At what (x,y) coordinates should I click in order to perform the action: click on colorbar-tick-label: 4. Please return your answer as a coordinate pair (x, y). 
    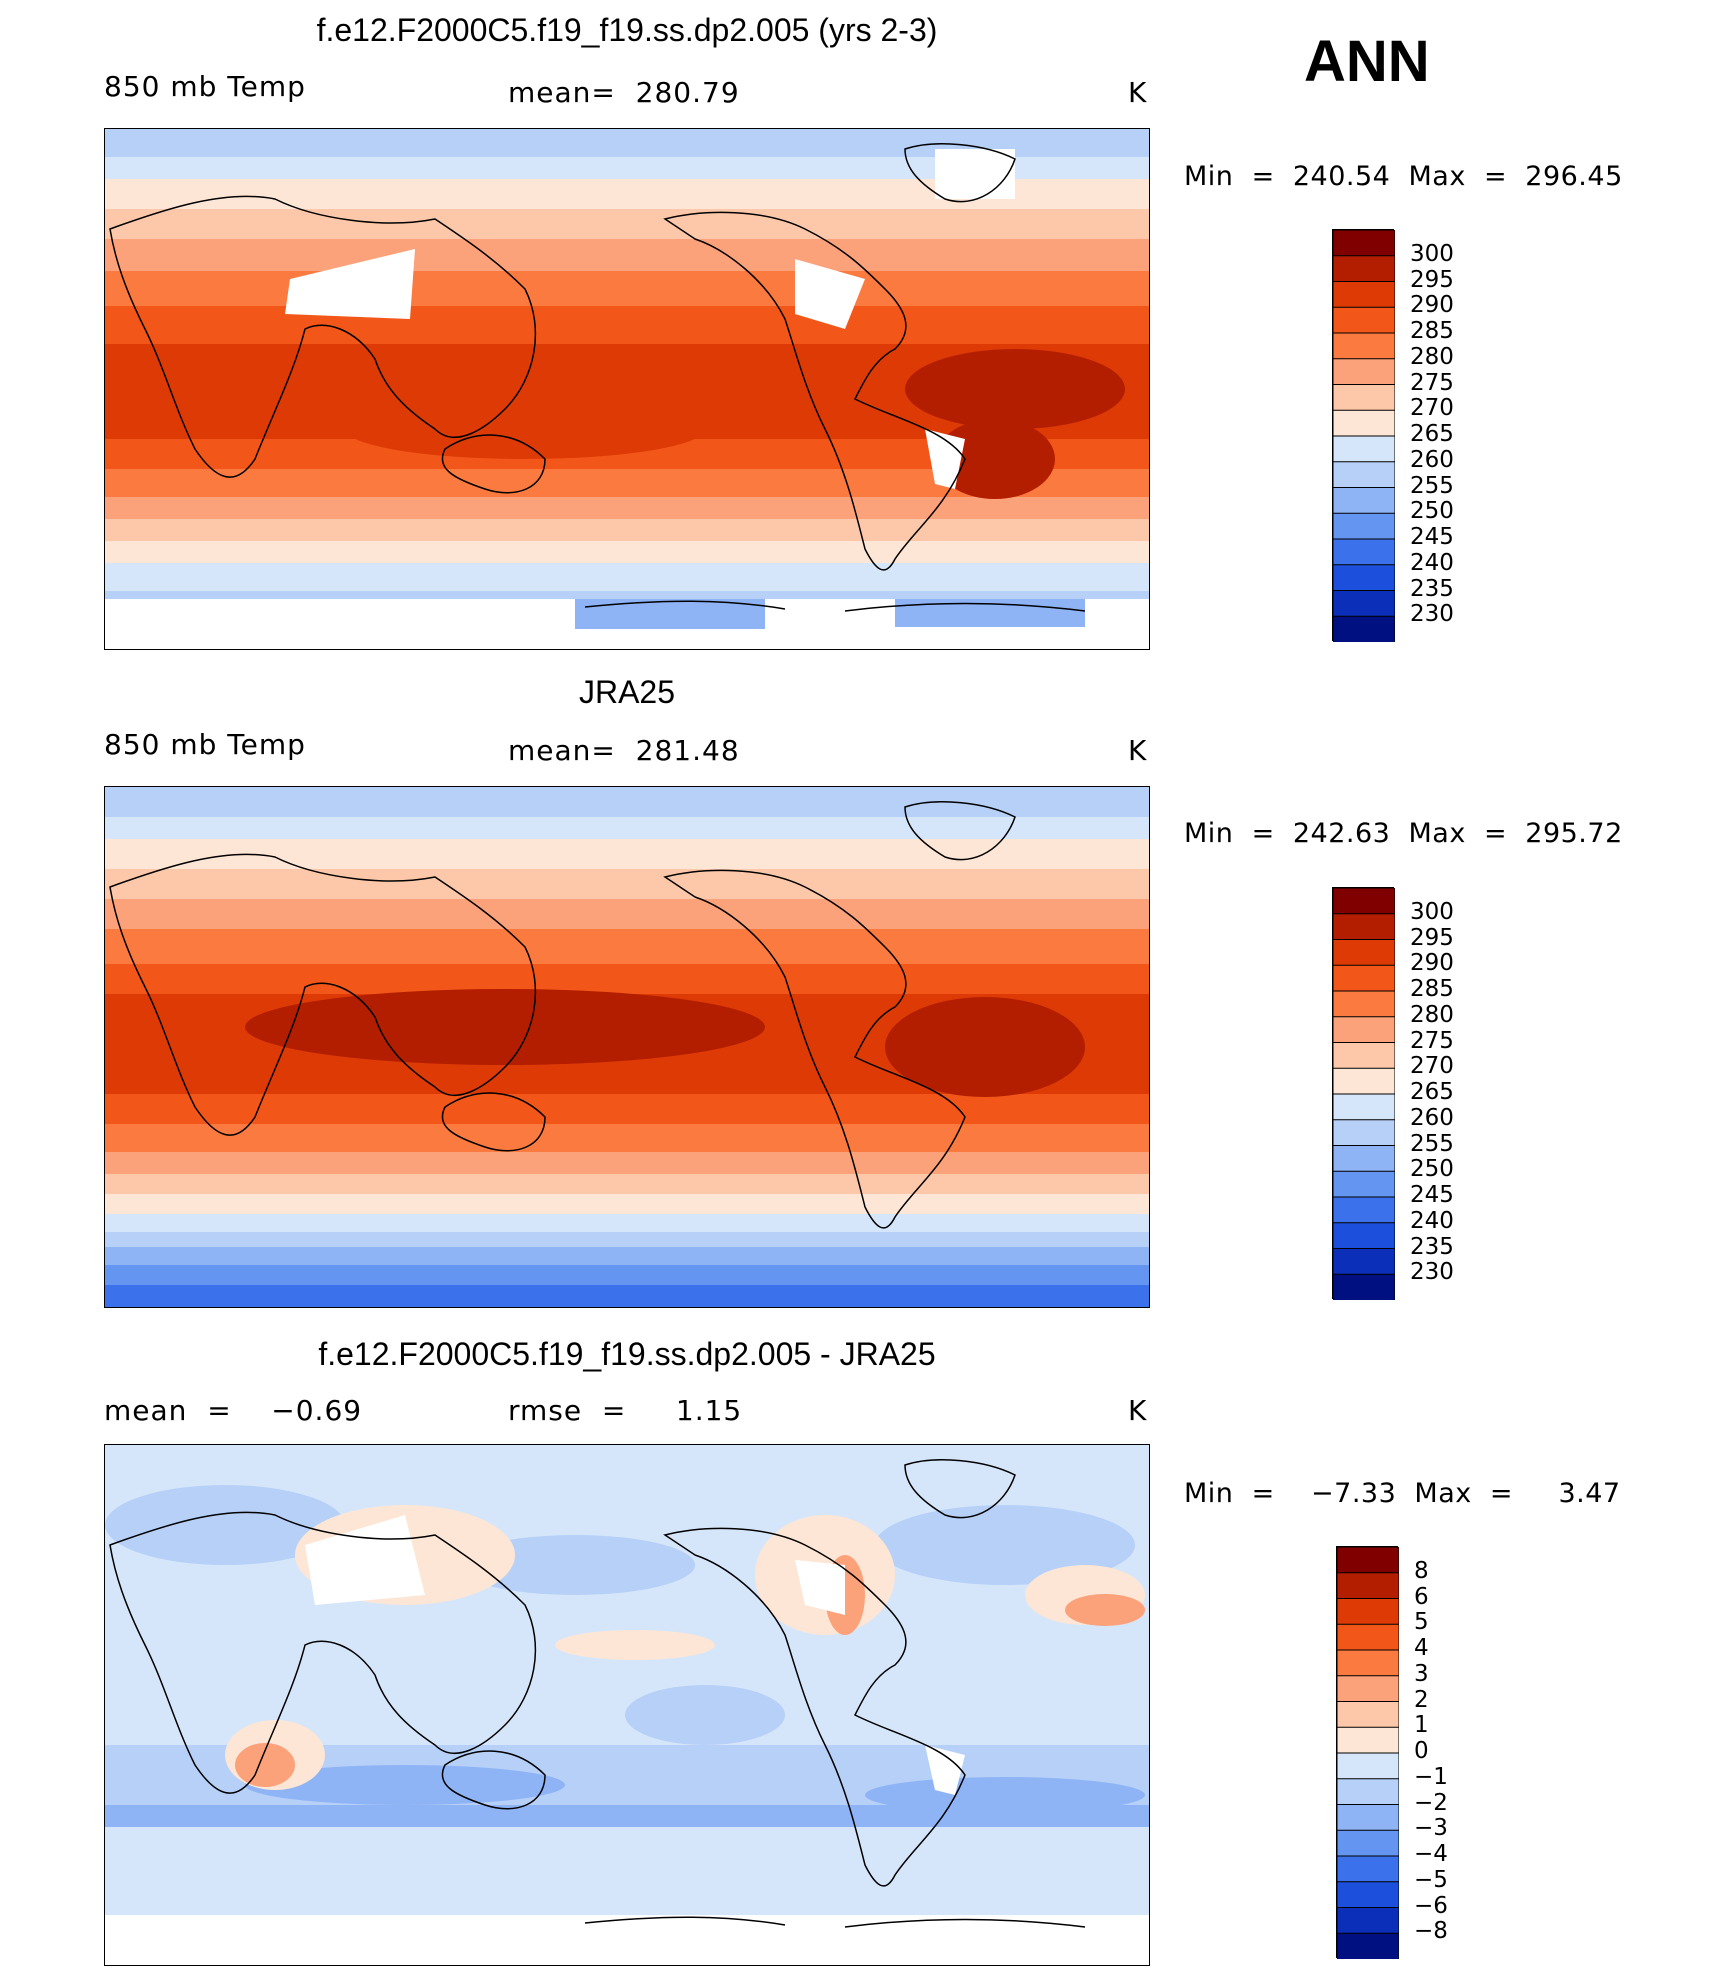
    Looking at the image, I should click on (1421, 1648).